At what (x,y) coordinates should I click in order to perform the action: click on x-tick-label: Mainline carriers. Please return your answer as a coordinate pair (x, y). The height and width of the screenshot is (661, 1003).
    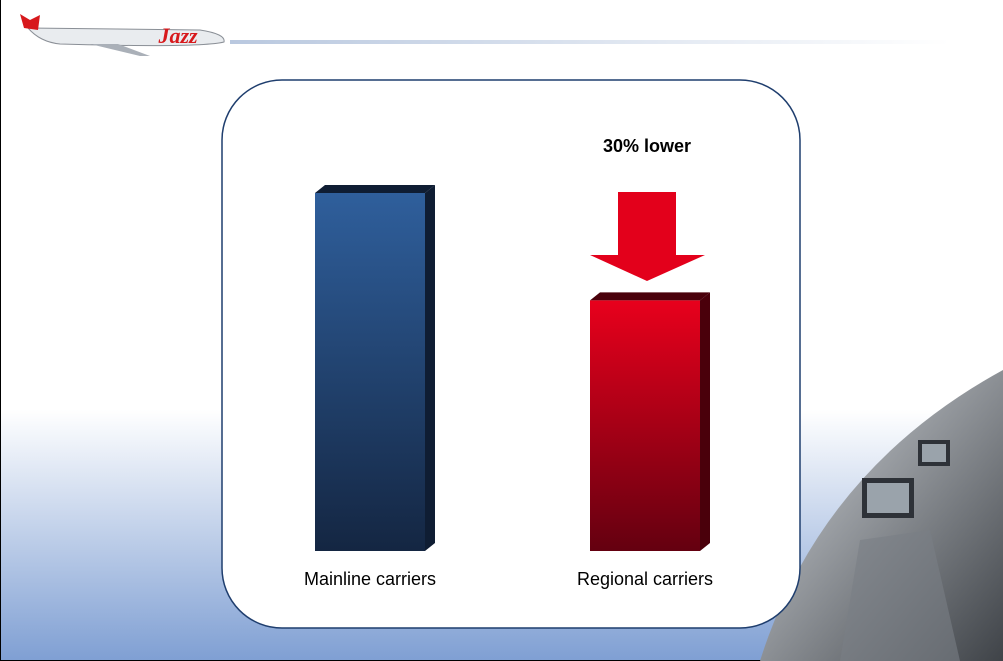
    Looking at the image, I should click on (370, 579).